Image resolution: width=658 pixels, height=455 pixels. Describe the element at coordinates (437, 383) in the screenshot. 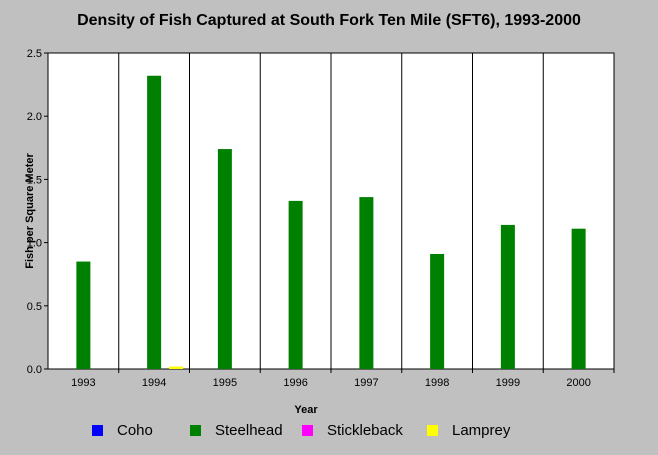

I see `x-tick-label: 1998` at that location.